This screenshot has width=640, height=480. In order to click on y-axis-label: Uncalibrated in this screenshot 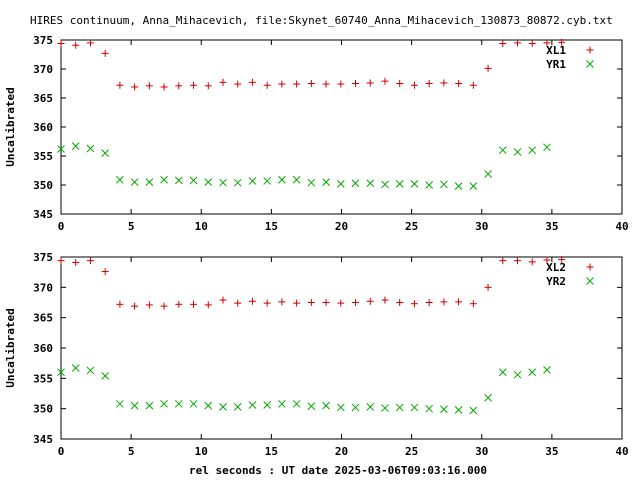, I will do `click(10, 347)`.